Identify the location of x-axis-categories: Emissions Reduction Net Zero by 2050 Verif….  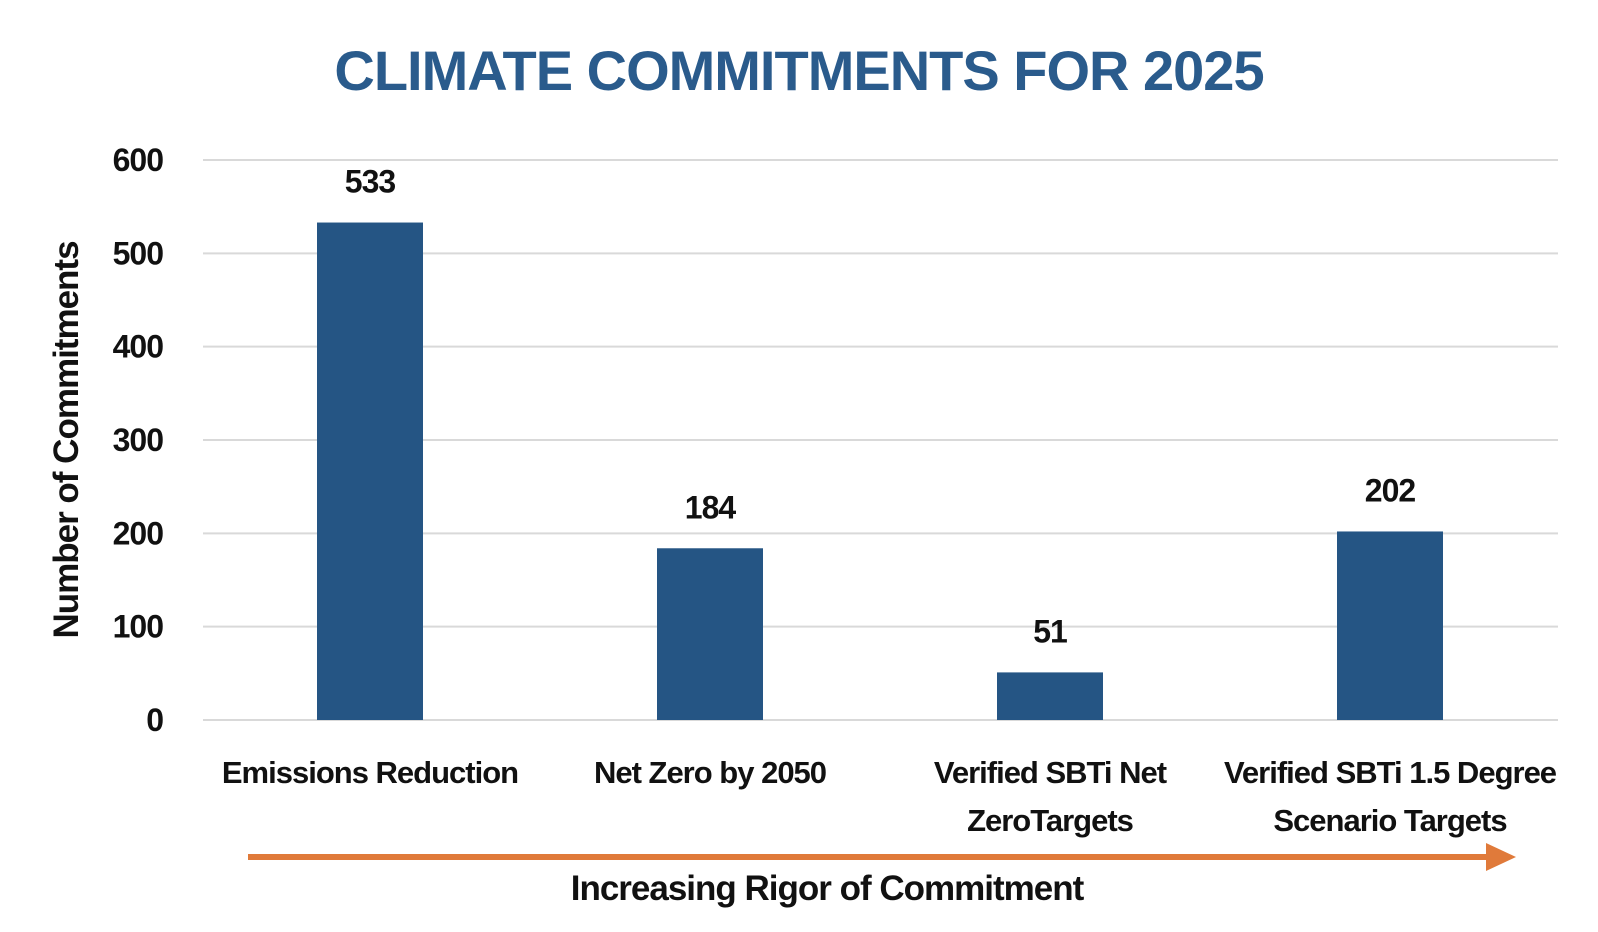
(890, 796).